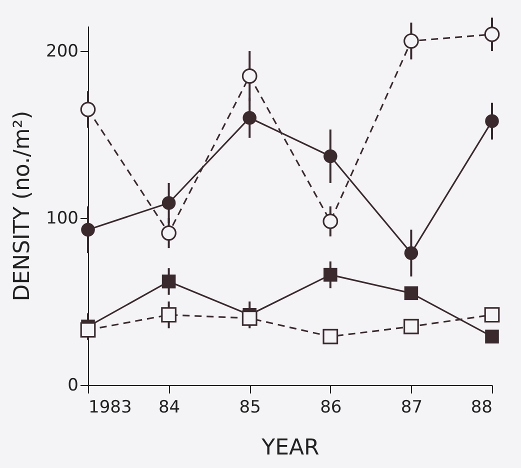 This screenshot has width=521, height=468. Describe the element at coordinates (411, 408) in the screenshot. I see `x-tick-label: 87` at that location.